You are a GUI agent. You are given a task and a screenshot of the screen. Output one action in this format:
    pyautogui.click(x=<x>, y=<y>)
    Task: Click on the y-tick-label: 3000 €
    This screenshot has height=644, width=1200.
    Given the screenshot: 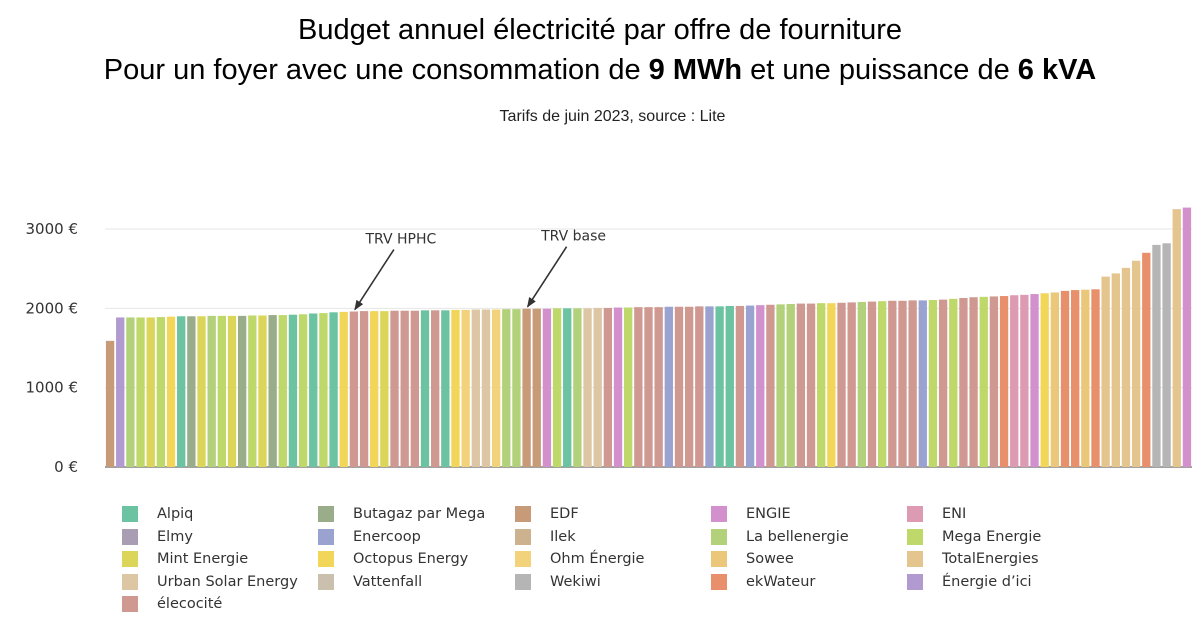 What is the action you would take?
    pyautogui.click(x=52, y=229)
    